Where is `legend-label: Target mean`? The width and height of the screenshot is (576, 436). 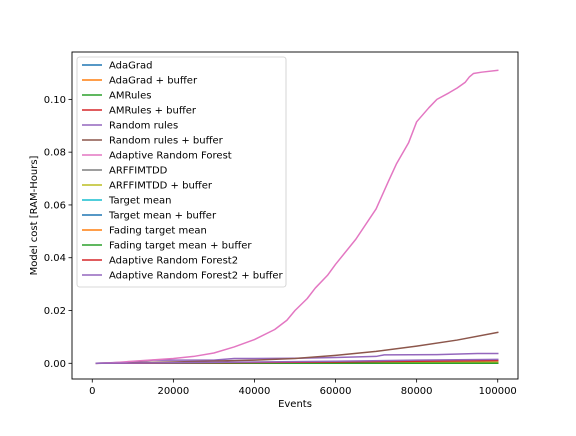 legend-label: Target mean is located at coordinates (139, 201).